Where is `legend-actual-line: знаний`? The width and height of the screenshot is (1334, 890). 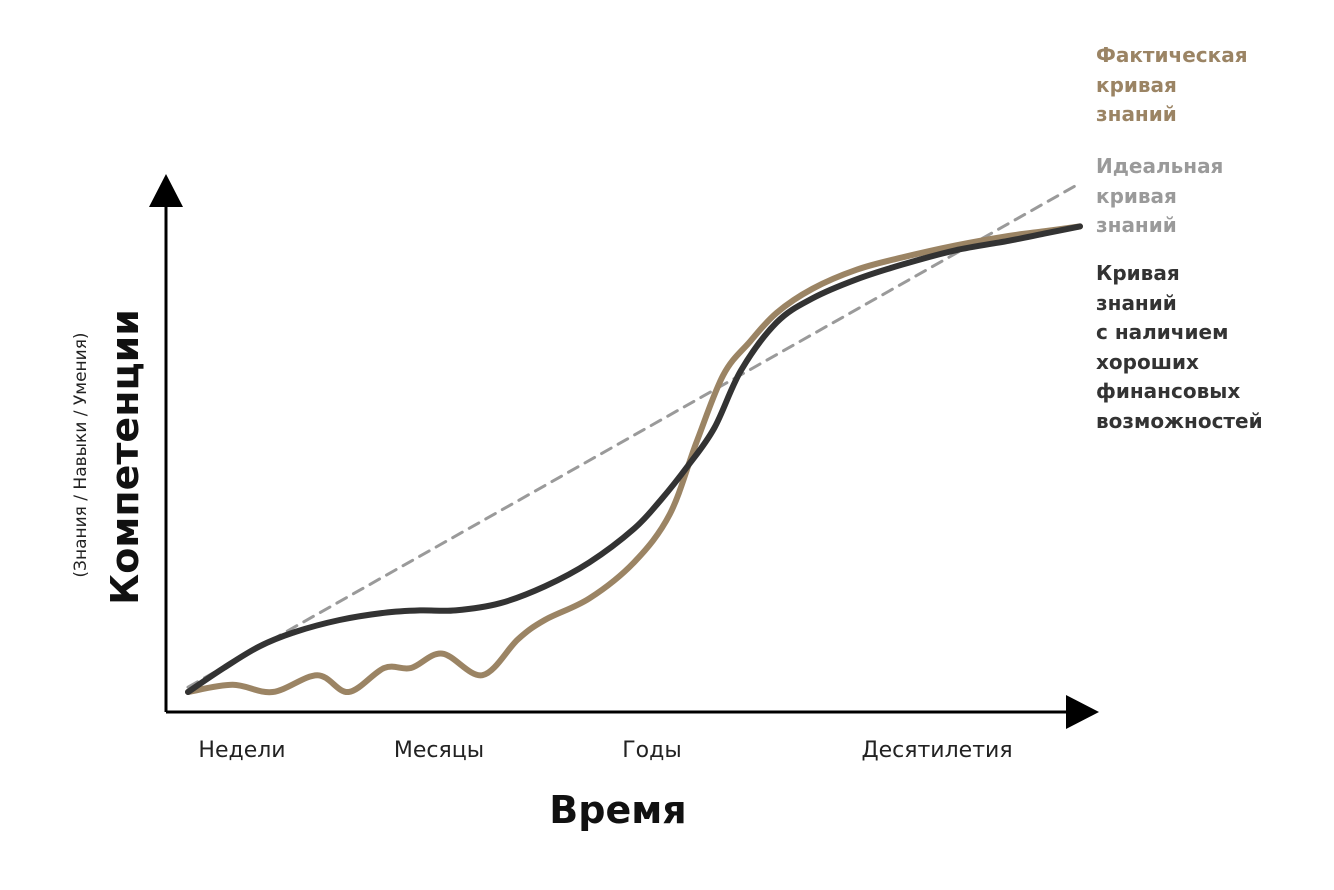 legend-actual-line: знаний is located at coordinates (1136, 114).